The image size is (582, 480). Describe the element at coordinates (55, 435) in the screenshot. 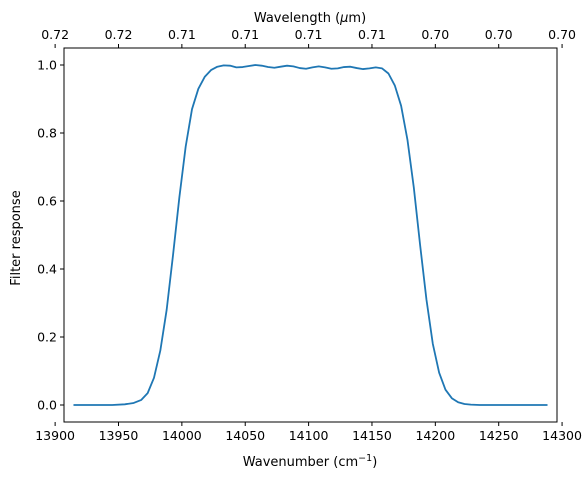

I see `x-tick-label: 13900` at that location.